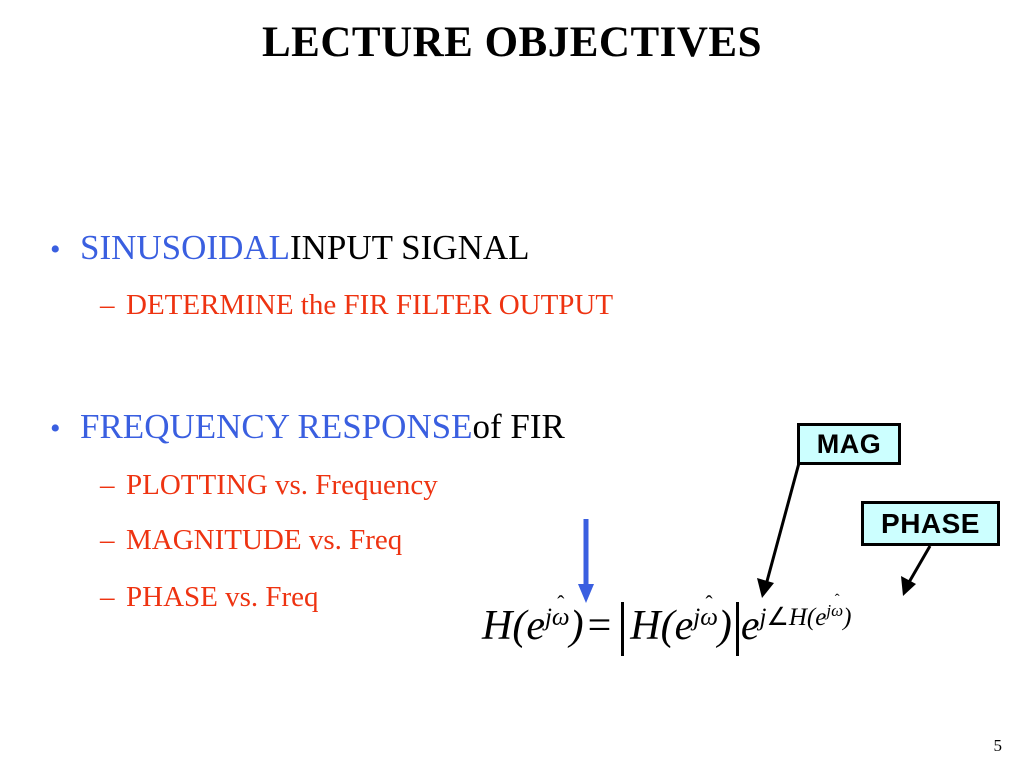 Image resolution: width=1024 pixels, height=768 pixels. I want to click on frequency-response-equation: H(ej ˆ ω)= H(ej ˆ ω) ej∠H(ej ˆ ω), so click(667, 623).